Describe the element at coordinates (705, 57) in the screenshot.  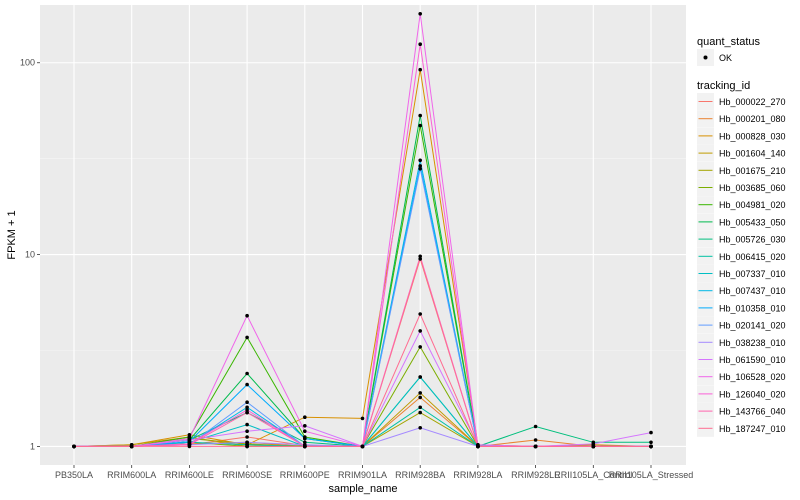
I see `legend-point-key` at that location.